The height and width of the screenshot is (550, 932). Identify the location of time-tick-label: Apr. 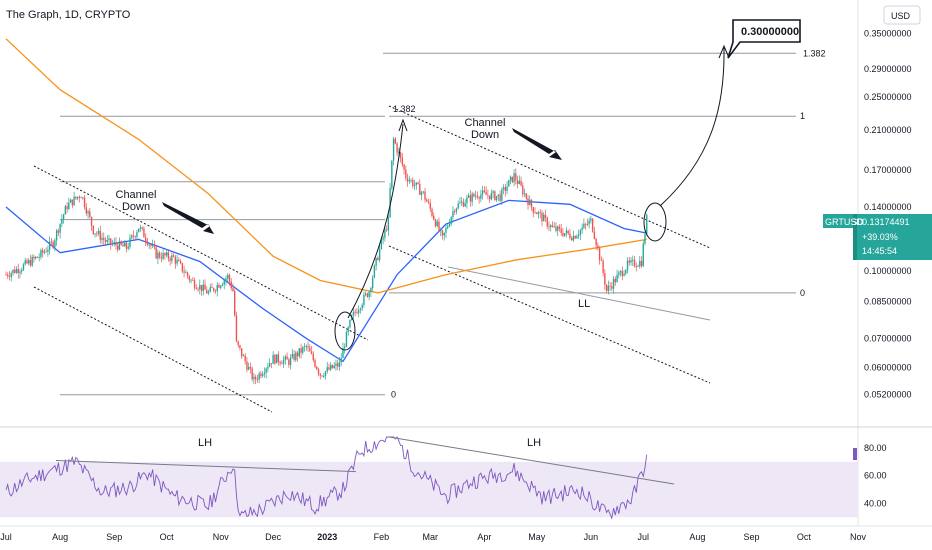
(484, 537).